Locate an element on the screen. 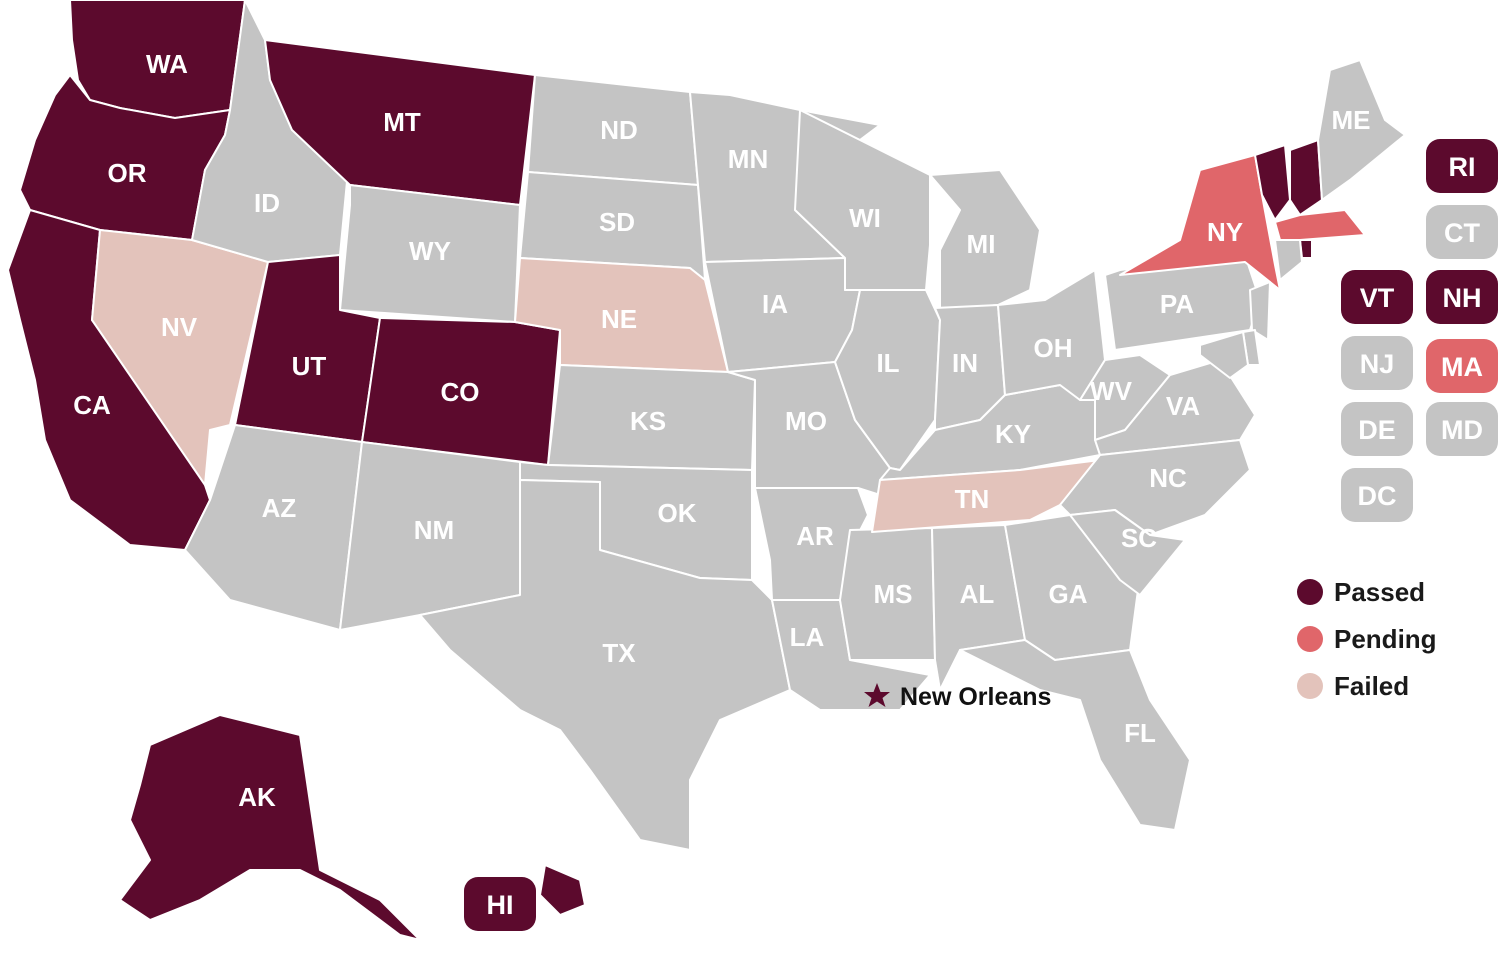  badge-label: HI is located at coordinates (500, 905).